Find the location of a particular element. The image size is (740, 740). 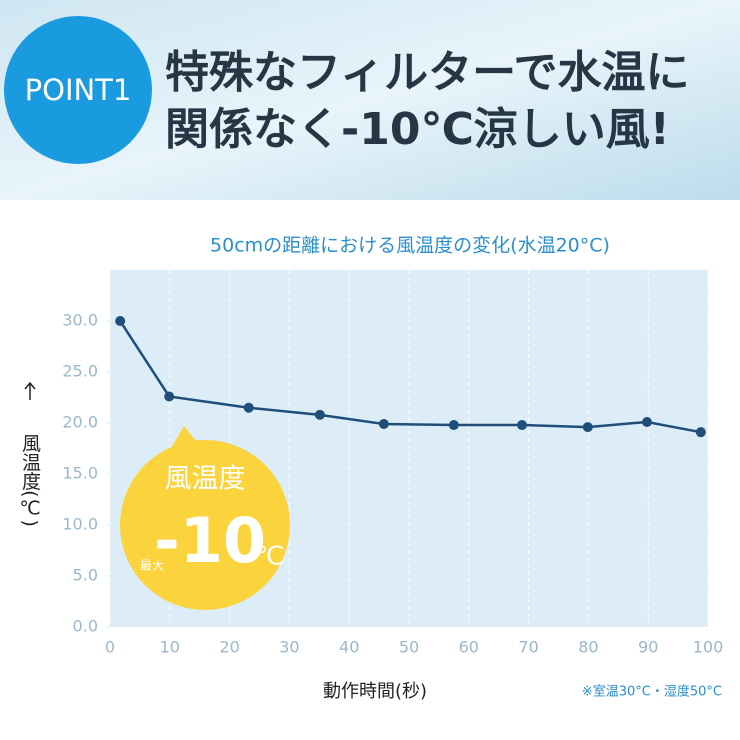

point-badge is located at coordinates (78, 90).